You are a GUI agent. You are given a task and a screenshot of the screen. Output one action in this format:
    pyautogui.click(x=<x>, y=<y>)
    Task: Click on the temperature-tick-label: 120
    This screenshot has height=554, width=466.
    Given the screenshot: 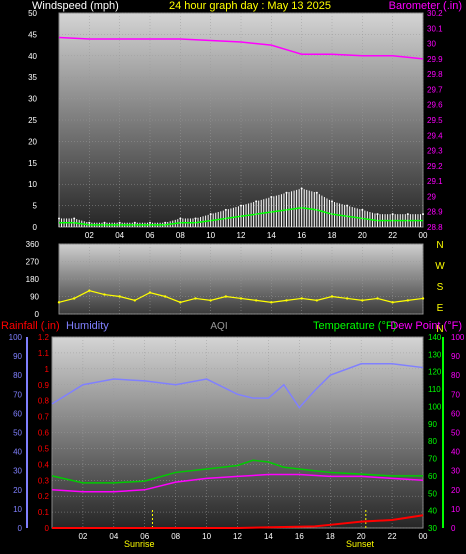 What is the action you would take?
    pyautogui.click(x=435, y=372)
    